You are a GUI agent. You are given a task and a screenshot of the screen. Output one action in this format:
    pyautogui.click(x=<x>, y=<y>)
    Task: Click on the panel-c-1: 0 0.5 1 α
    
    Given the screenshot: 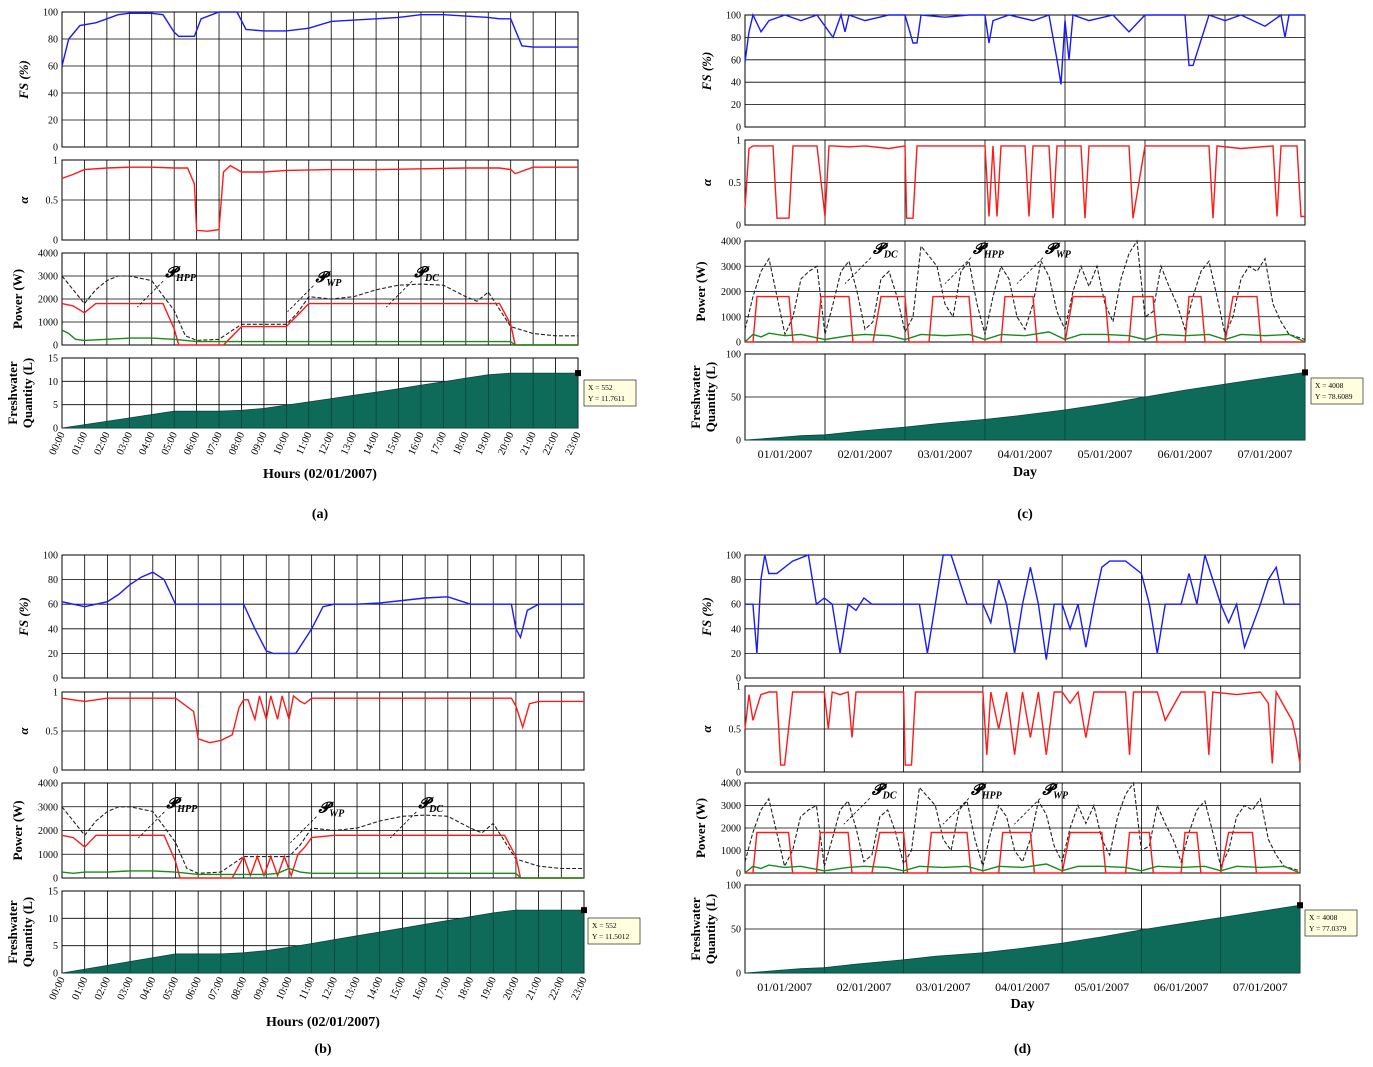 What is the action you would take?
    pyautogui.click(x=1002, y=184)
    